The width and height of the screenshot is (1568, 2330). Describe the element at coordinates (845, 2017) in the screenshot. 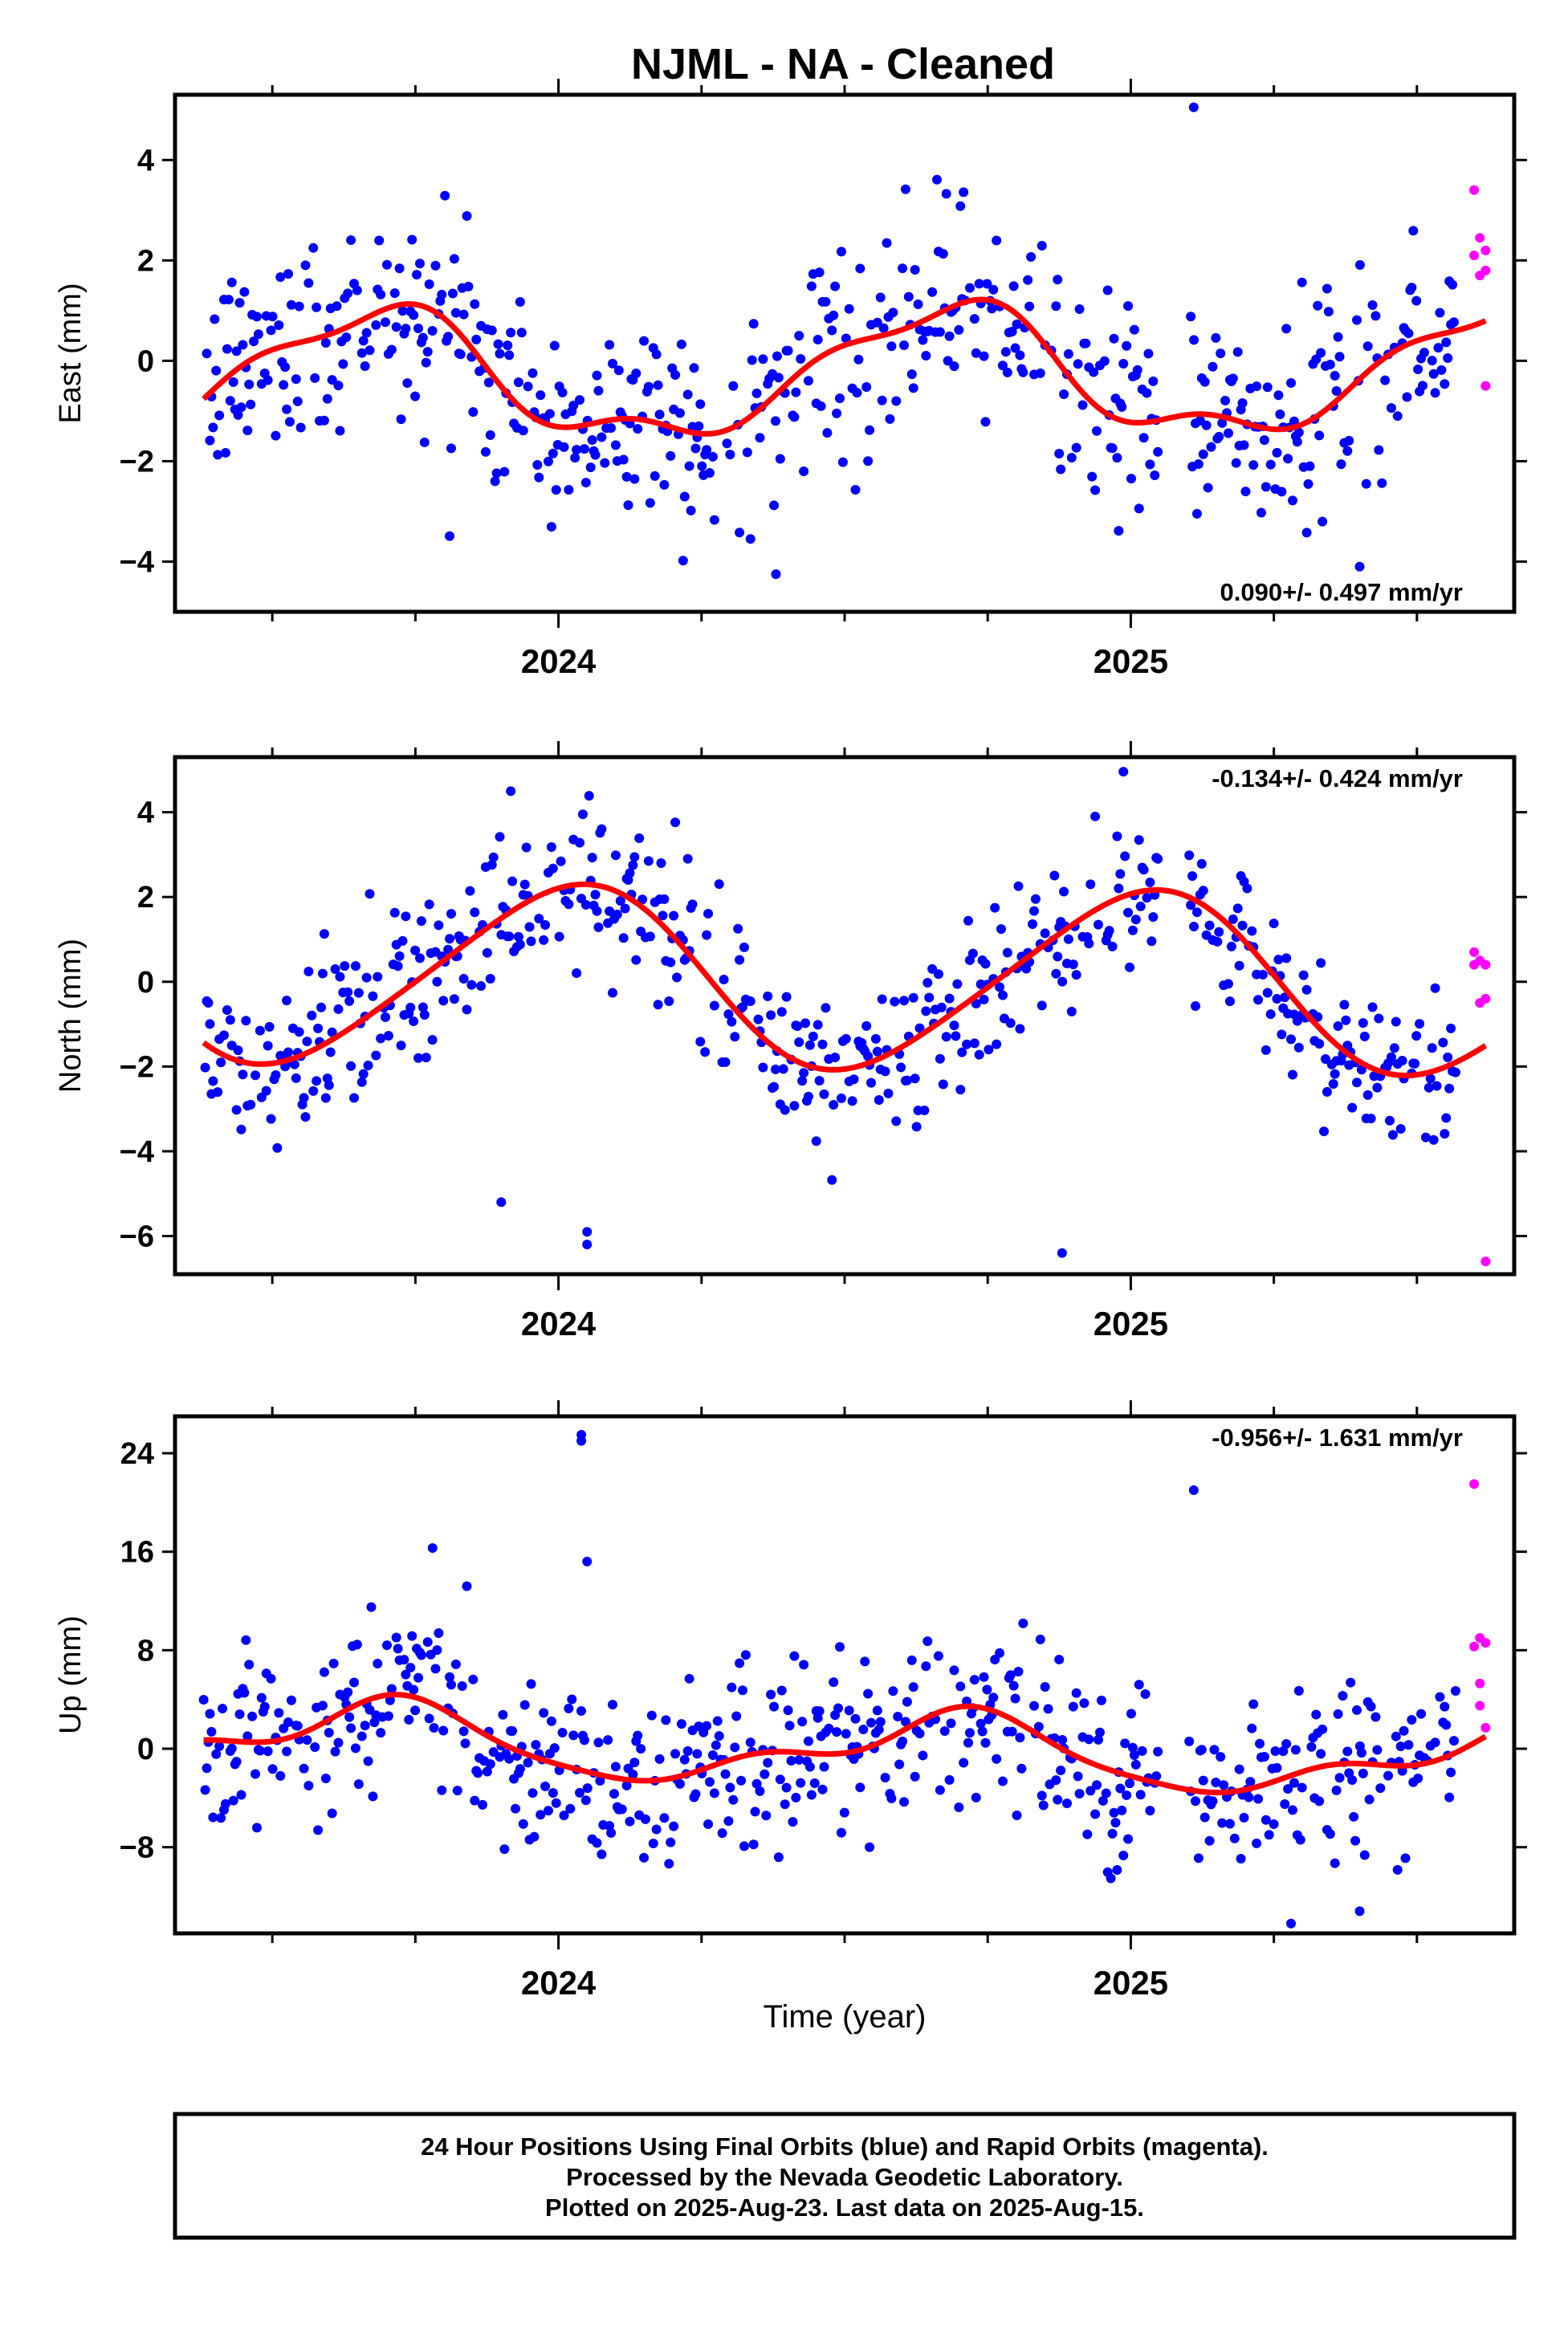

I see `x-axis-label: Time (year)` at that location.